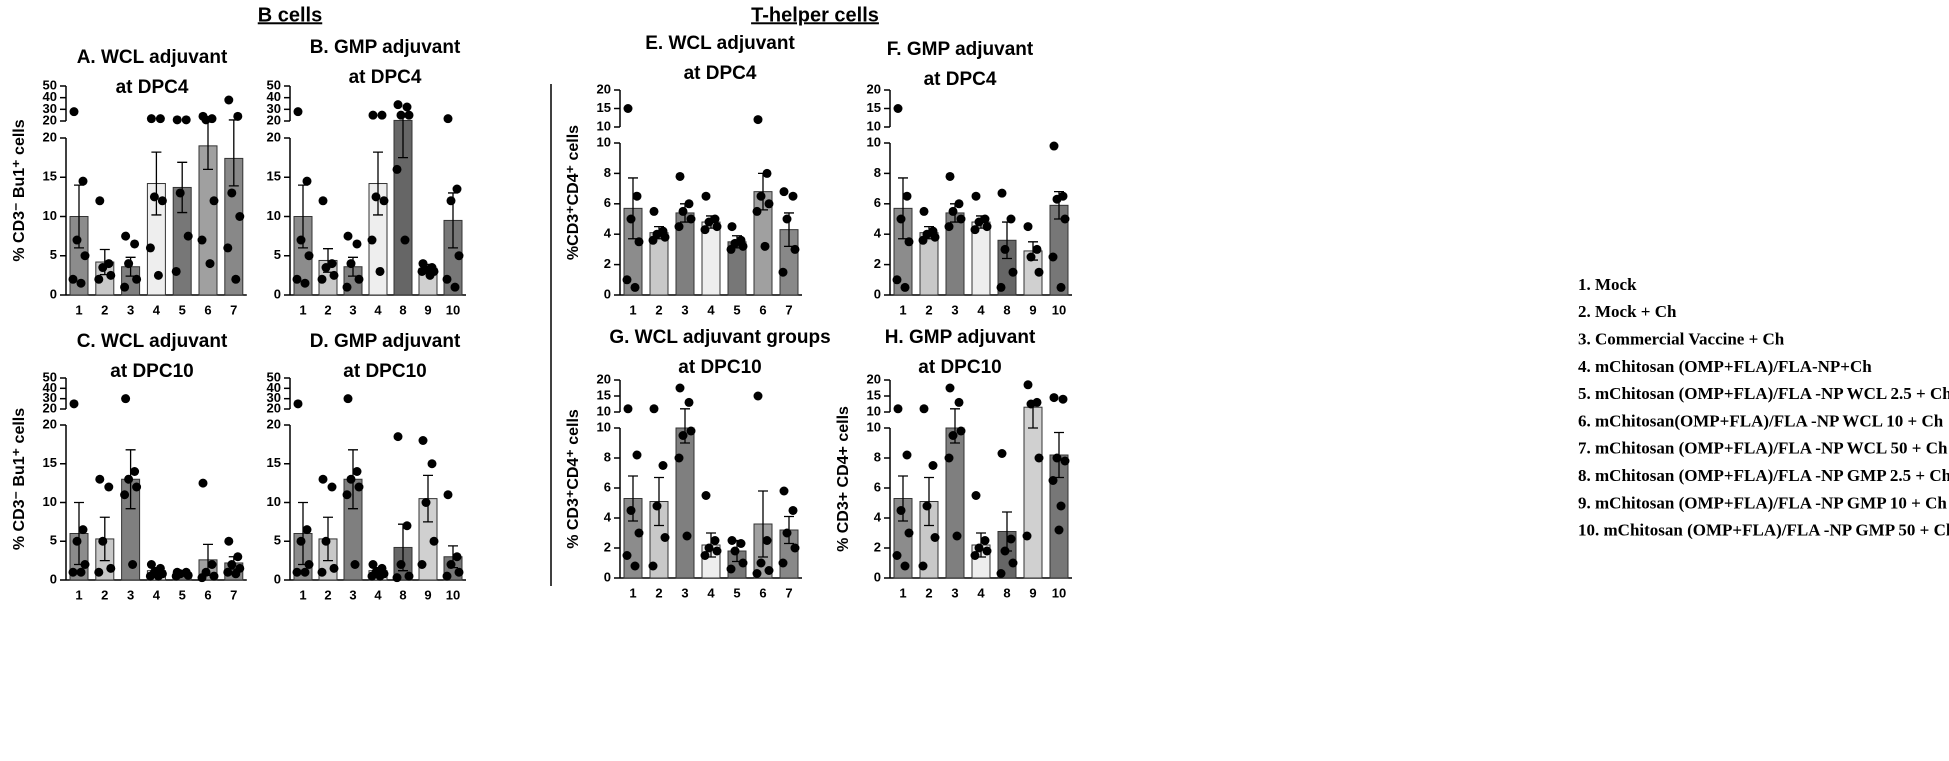  I want to click on y-tick-label: 5, so click(277, 540).